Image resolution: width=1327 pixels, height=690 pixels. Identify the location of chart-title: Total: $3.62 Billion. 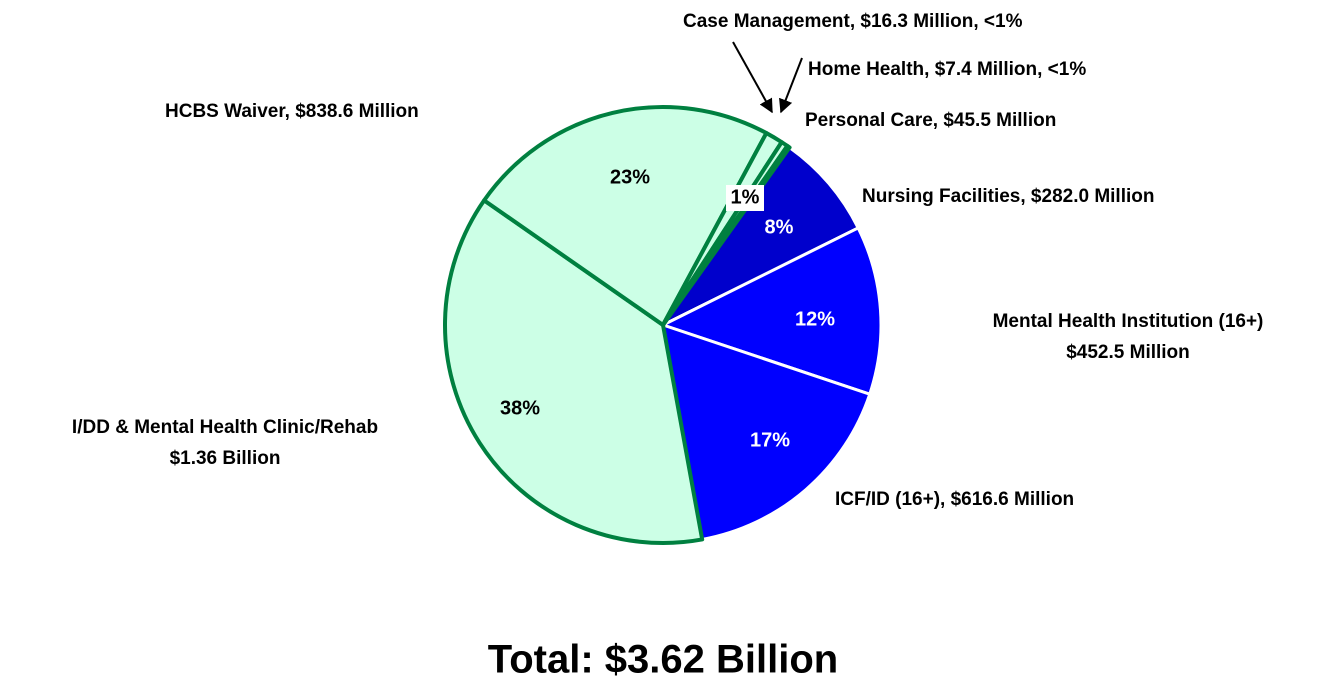
(663, 660).